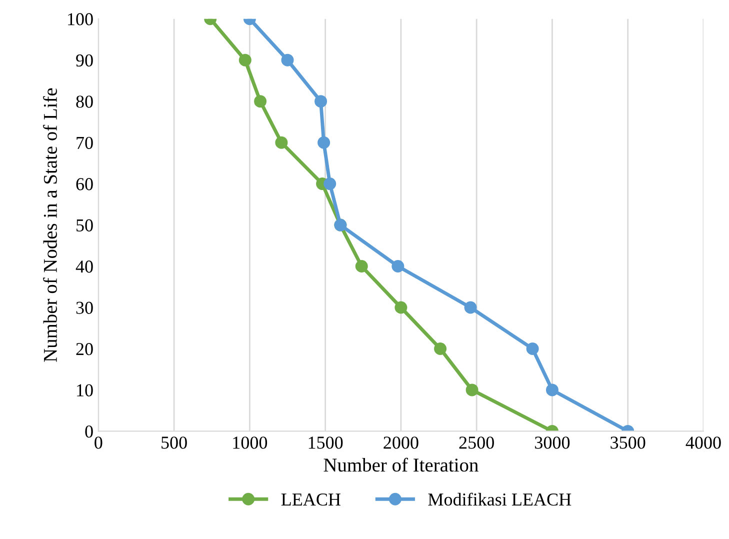  What do you see at coordinates (84, 266) in the screenshot?
I see `y-tick-label: 40` at bounding box center [84, 266].